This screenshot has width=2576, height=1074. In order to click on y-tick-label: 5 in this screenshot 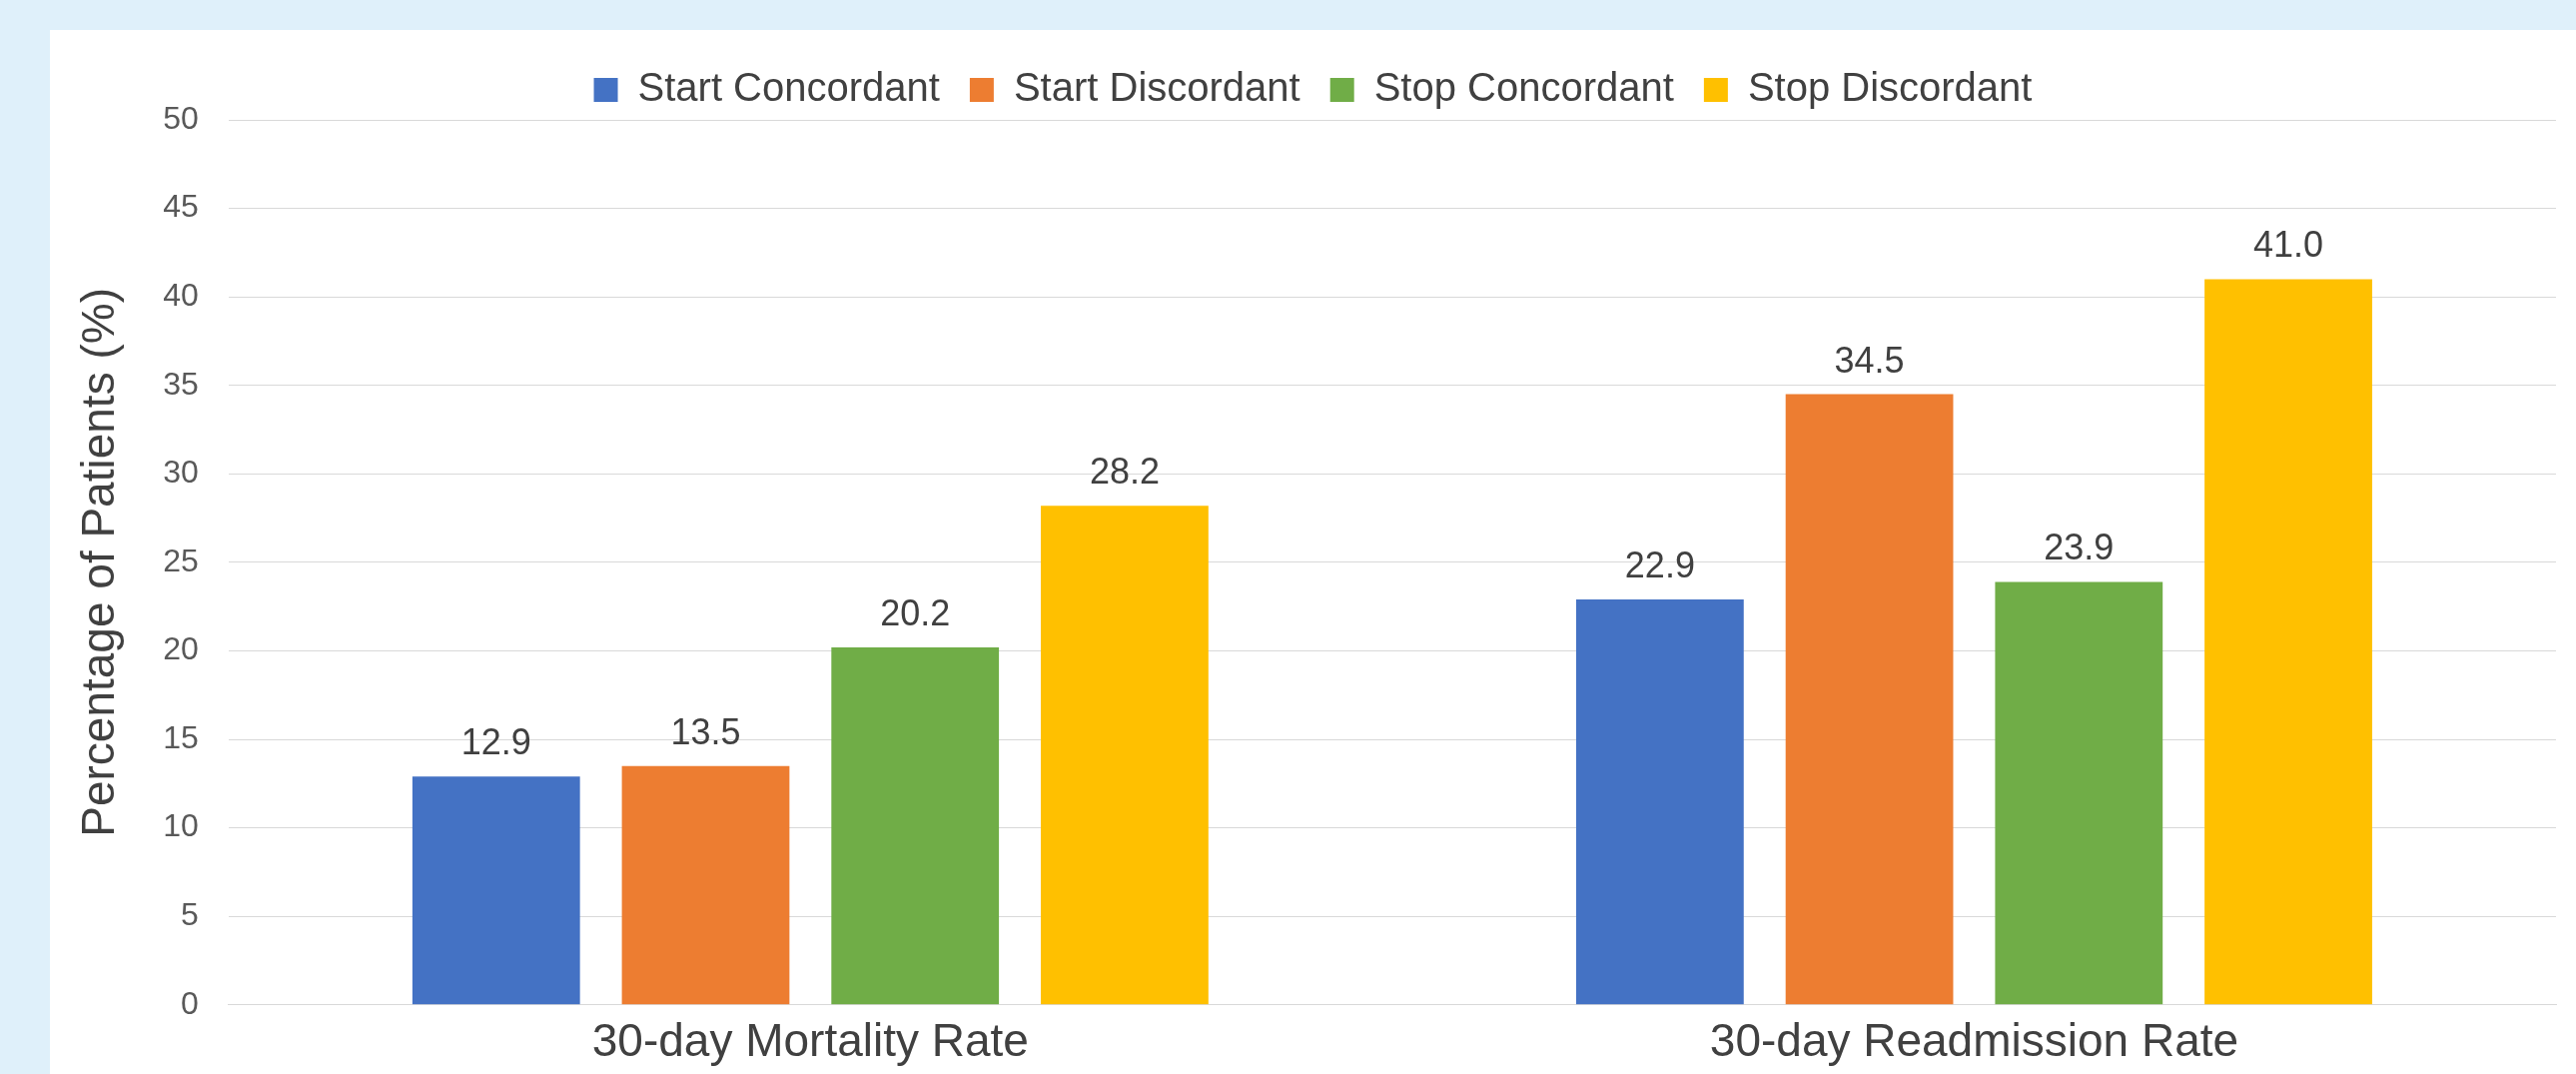, I will do `click(190, 915)`.